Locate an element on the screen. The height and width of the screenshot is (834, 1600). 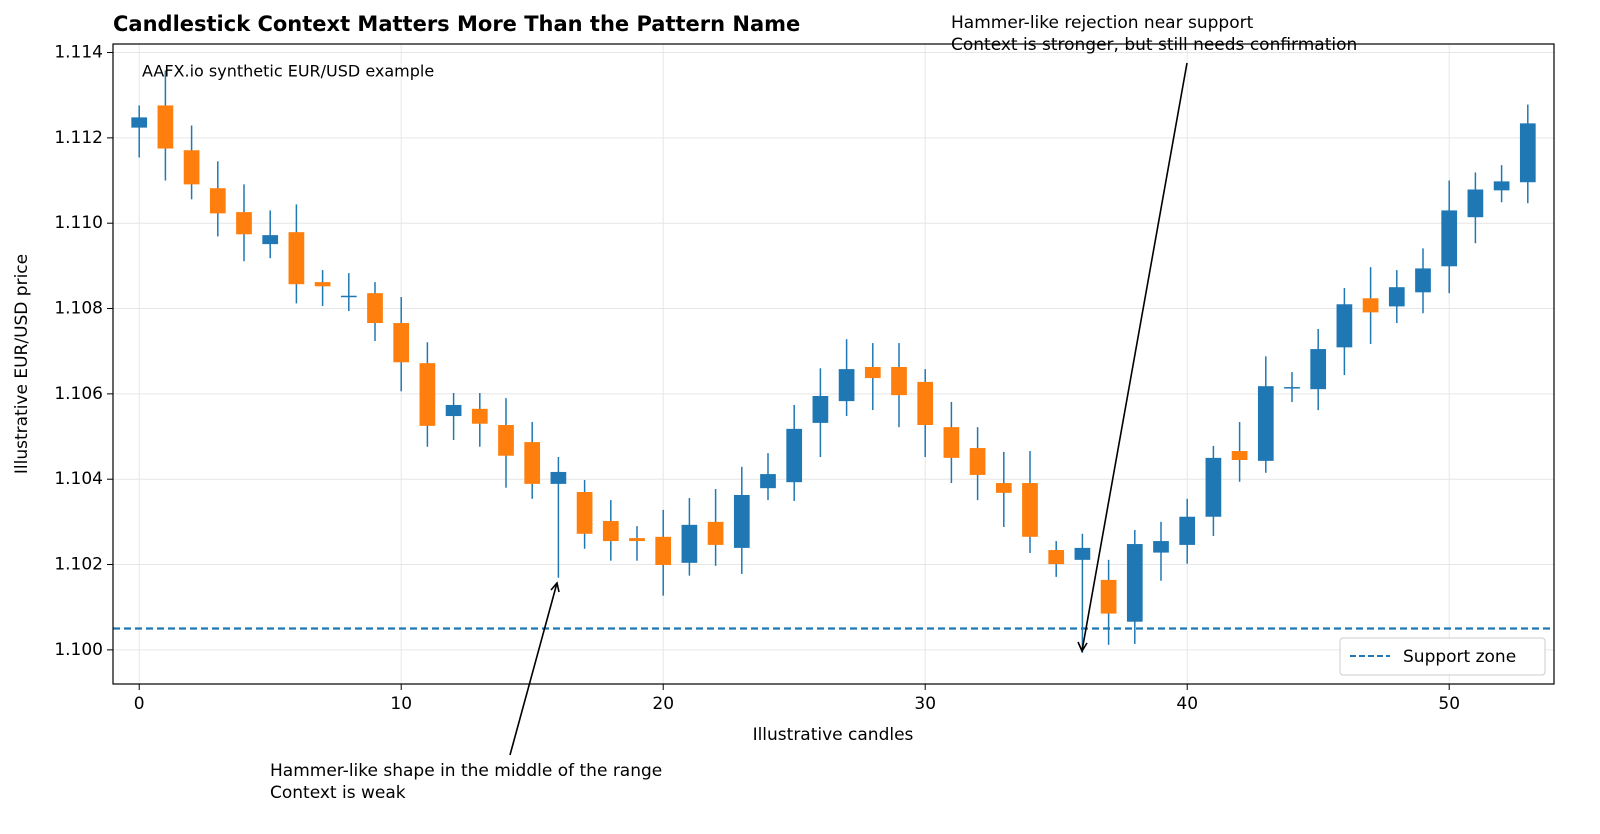
y-tick-label: 1.110 is located at coordinates (78, 223).